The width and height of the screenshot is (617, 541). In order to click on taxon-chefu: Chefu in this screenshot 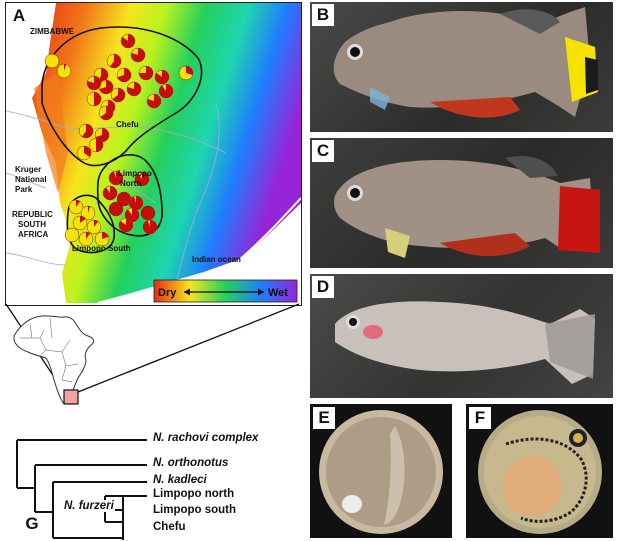, I will do `click(169, 527)`.